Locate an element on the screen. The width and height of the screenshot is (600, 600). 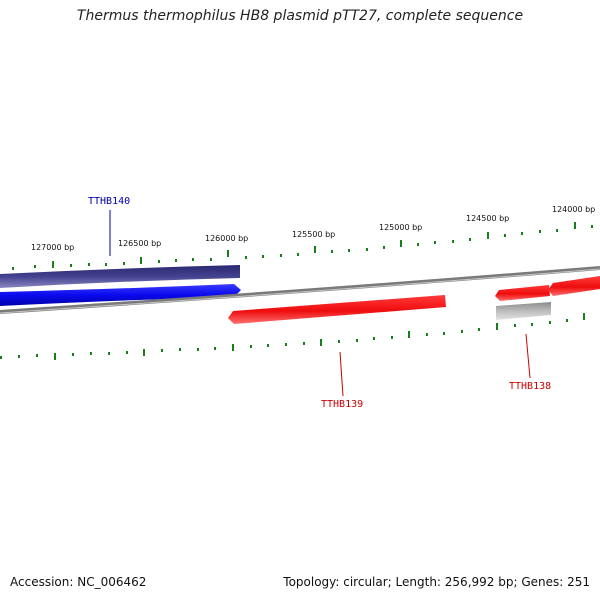
backbone-highlight is located at coordinates (300, 291).